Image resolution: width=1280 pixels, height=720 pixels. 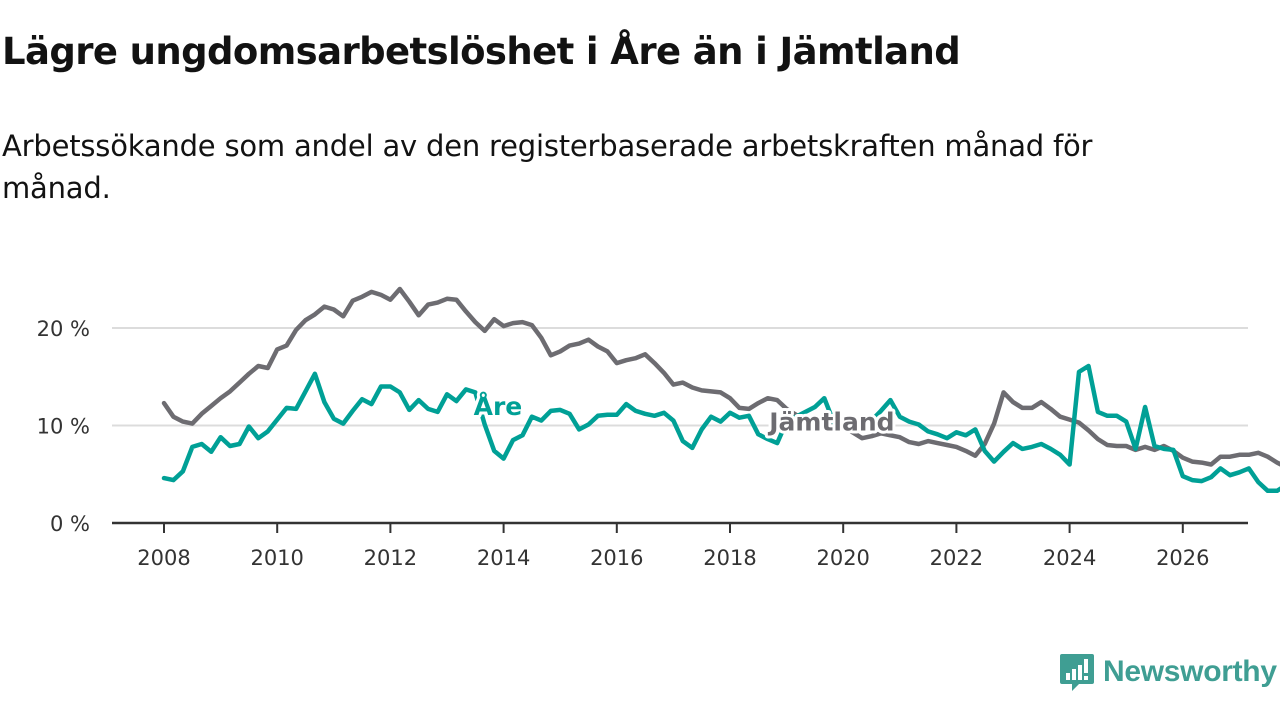 What do you see at coordinates (956, 558) in the screenshot?
I see `x-tick-label: 2022` at bounding box center [956, 558].